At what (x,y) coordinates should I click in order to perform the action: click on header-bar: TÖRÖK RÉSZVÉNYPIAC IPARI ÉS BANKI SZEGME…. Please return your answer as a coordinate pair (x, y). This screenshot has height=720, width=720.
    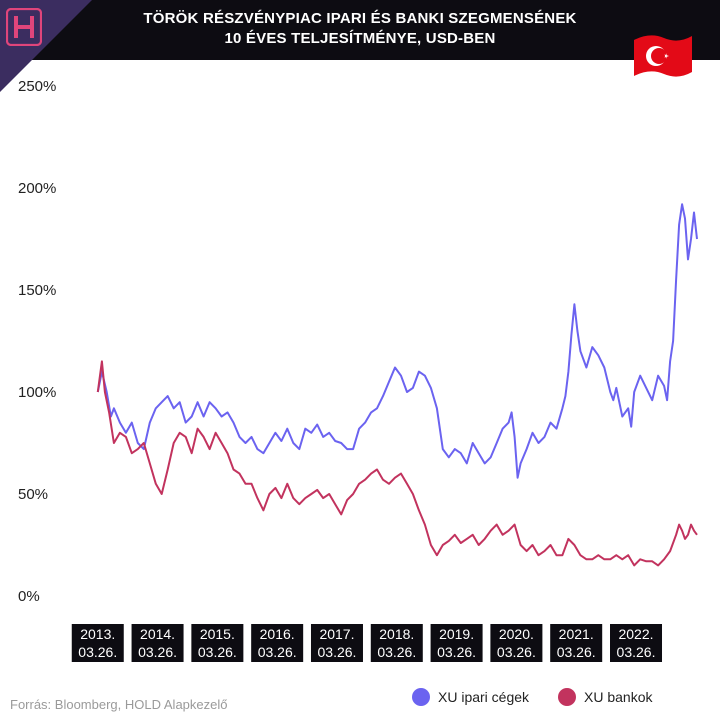
    Looking at the image, I should click on (360, 46).